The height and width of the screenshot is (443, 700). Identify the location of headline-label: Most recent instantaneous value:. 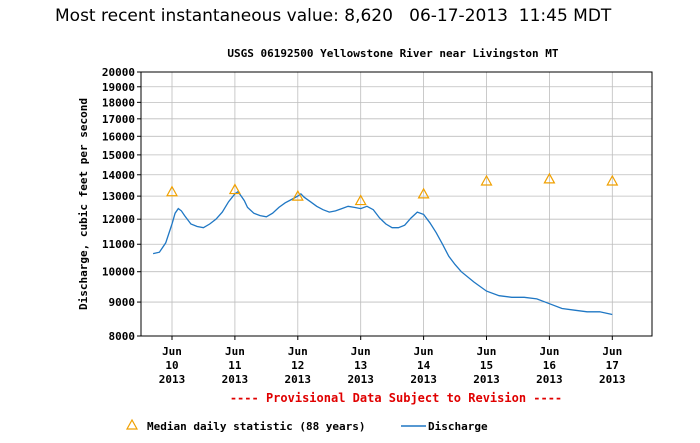
(197, 16).